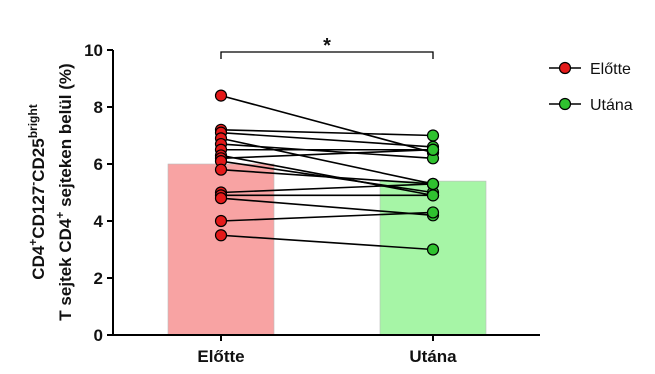 The image size is (655, 374). I want to click on y-axis-label: CD4+CD127-CD25bright, so click(37, 191).